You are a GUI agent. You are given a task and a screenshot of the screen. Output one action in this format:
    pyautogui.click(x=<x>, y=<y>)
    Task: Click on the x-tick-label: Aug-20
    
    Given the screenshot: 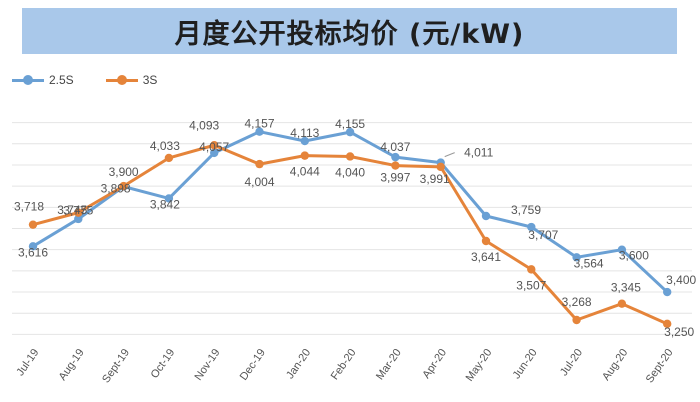 What is the action you would take?
    pyautogui.click(x=615, y=365)
    